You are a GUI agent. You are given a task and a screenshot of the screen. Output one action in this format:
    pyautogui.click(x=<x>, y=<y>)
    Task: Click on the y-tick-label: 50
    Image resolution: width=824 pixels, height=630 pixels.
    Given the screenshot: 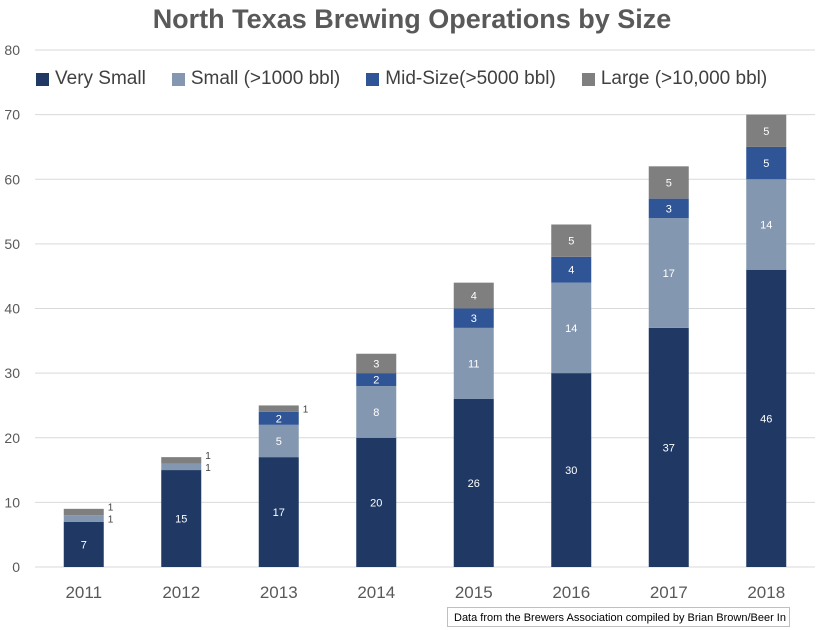 What is the action you would take?
    pyautogui.click(x=12, y=244)
    